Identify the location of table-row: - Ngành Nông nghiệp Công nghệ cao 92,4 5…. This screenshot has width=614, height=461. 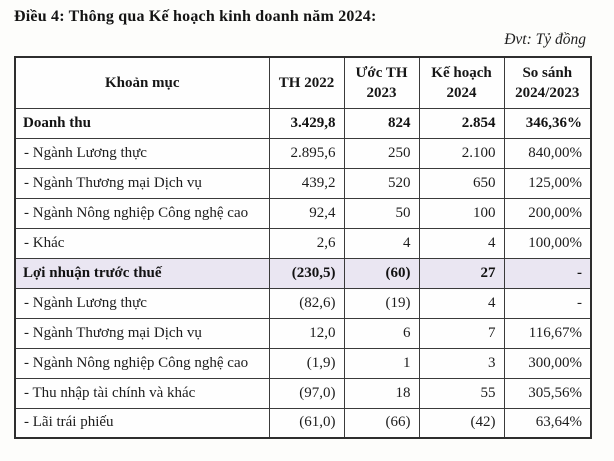
(303, 213).